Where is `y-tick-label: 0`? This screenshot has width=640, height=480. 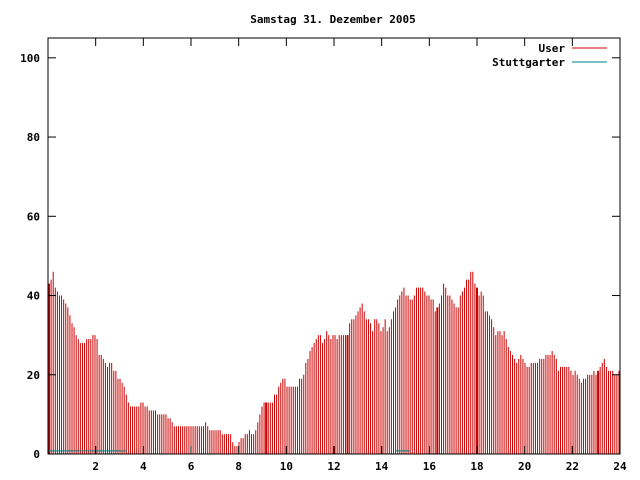 y-tick-label: 0 is located at coordinates (36, 454).